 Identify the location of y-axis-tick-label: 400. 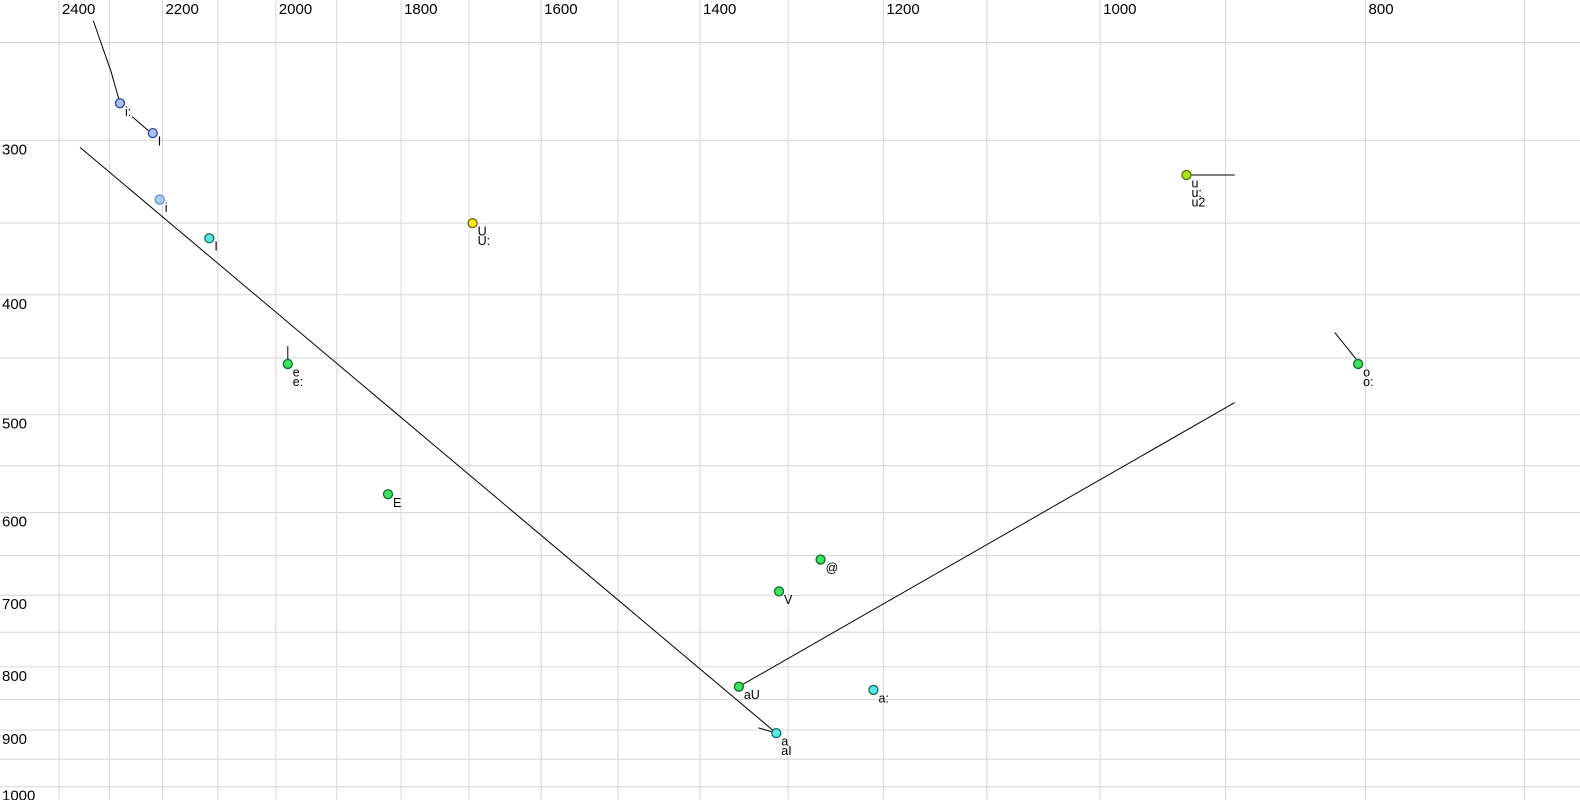
(14, 304).